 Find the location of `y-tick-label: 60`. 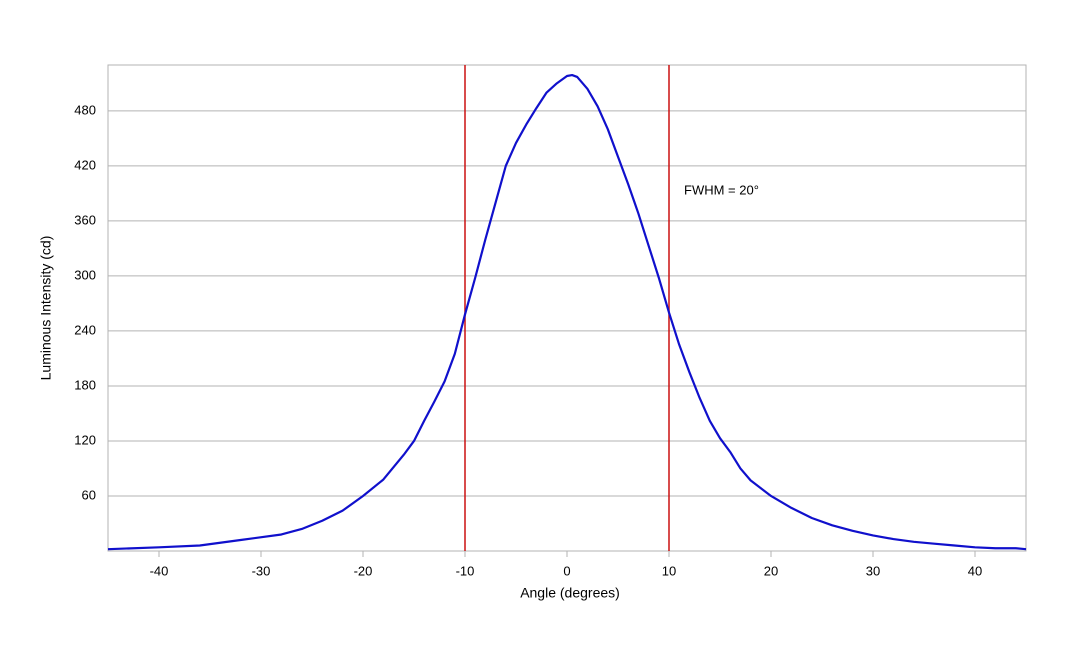

y-tick-label: 60 is located at coordinates (89, 494).